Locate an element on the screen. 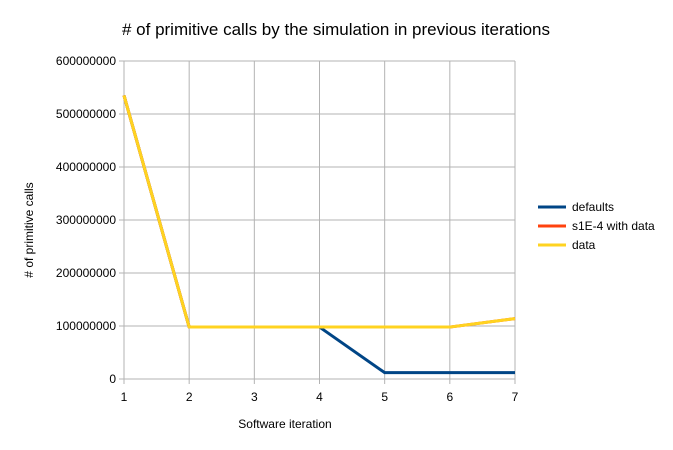  y-tick-label: 200000000 is located at coordinates (86, 273).